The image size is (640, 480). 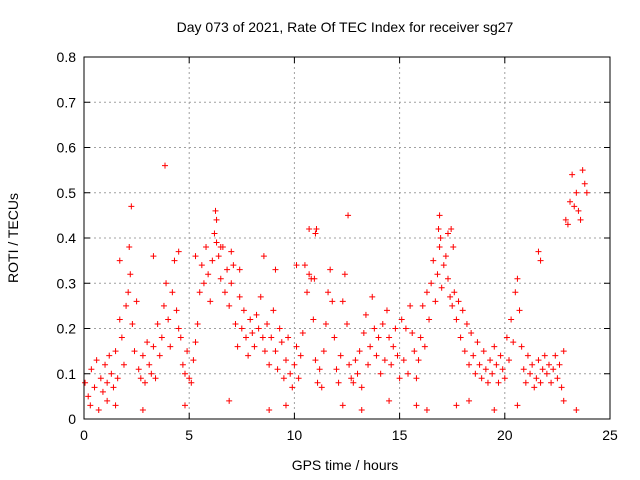 I want to click on x-tick-label: 25, so click(x=610, y=435).